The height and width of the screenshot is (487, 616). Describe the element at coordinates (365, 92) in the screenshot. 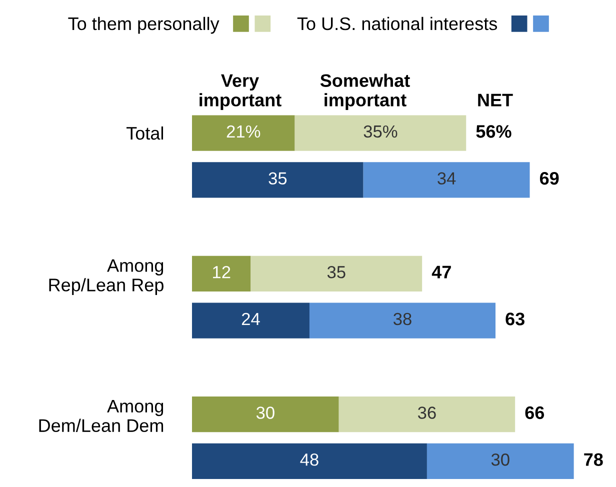

I see `text: Somewhat important` at that location.